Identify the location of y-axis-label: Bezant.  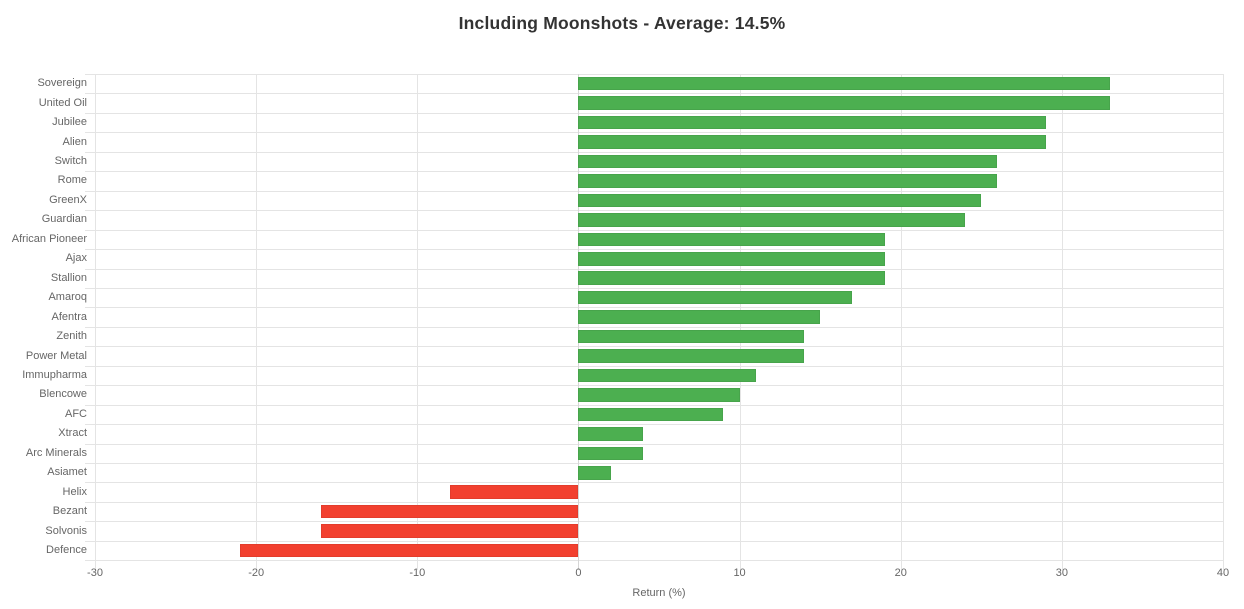
(69, 511).